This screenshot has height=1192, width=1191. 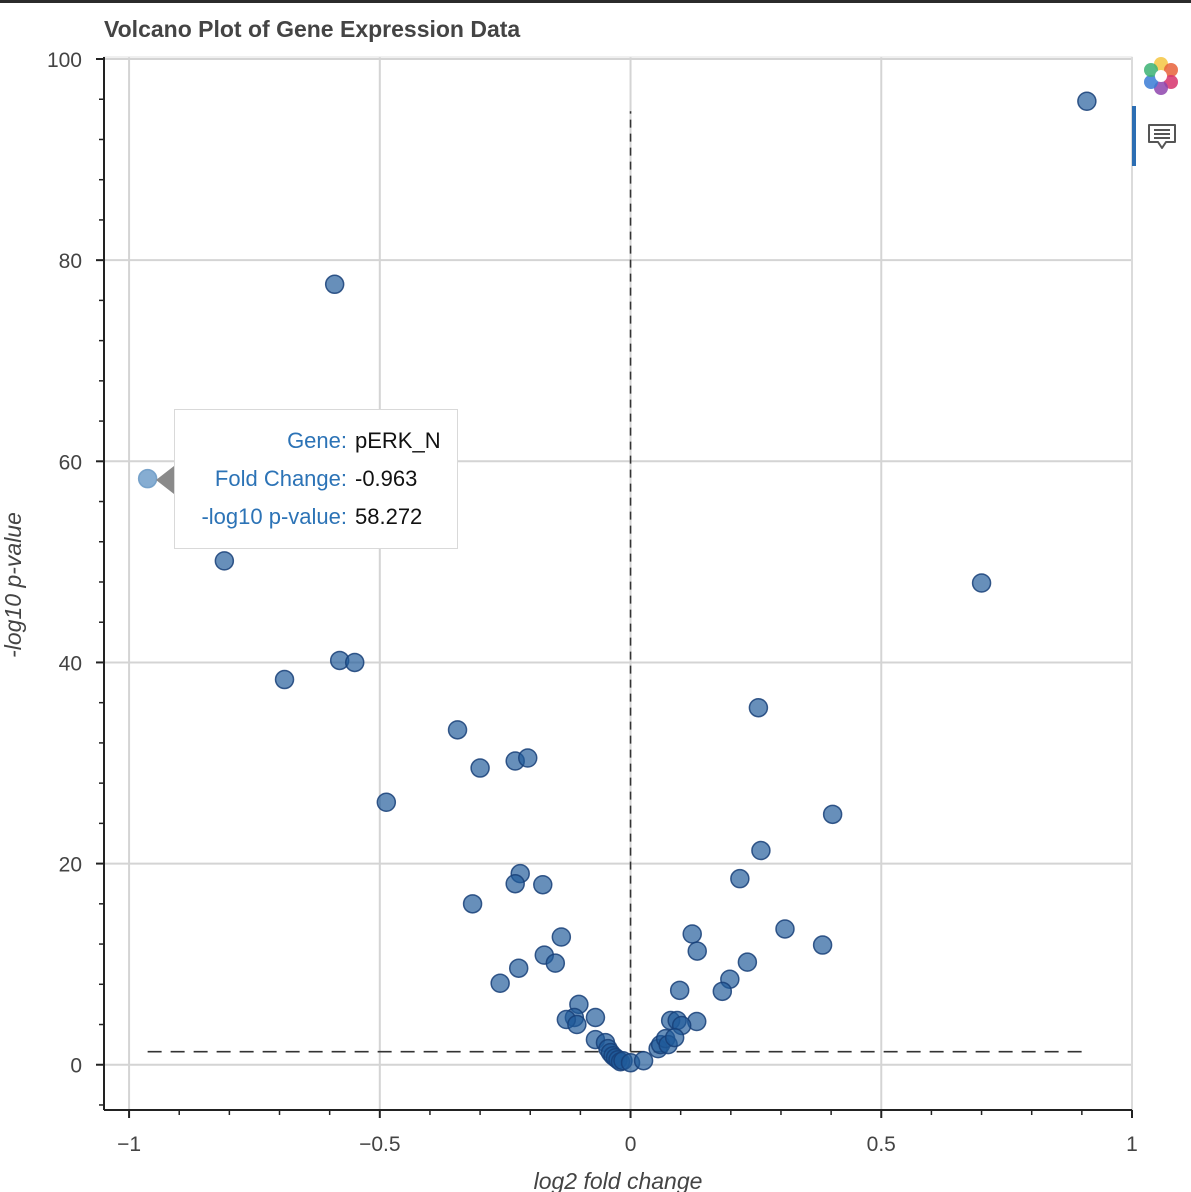 I want to click on tooltip-value: -0.963, so click(x=386, y=478).